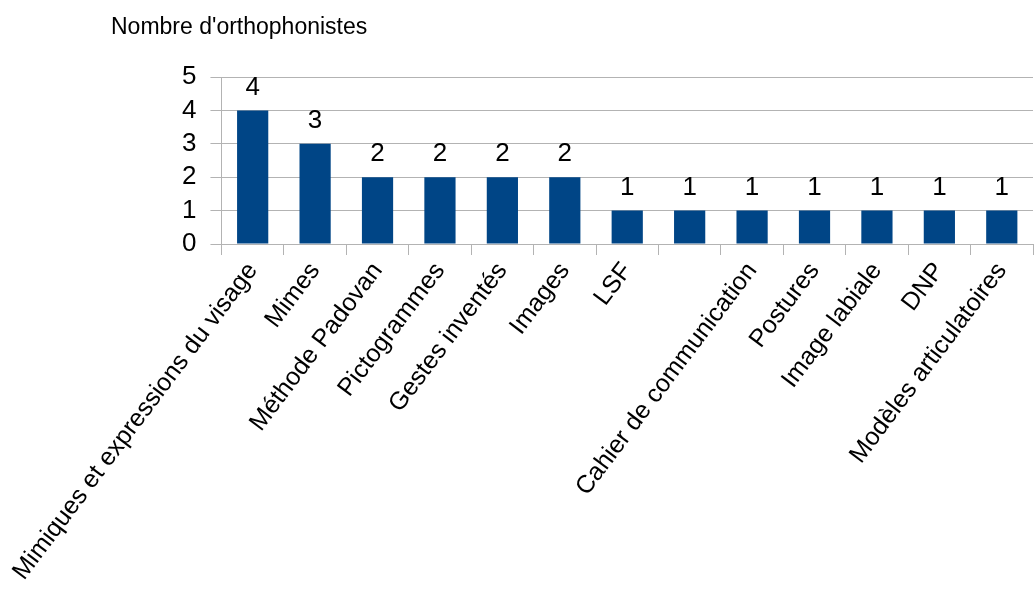 This screenshot has width=1035, height=599. What do you see at coordinates (315, 118) in the screenshot?
I see `data-label: 3` at bounding box center [315, 118].